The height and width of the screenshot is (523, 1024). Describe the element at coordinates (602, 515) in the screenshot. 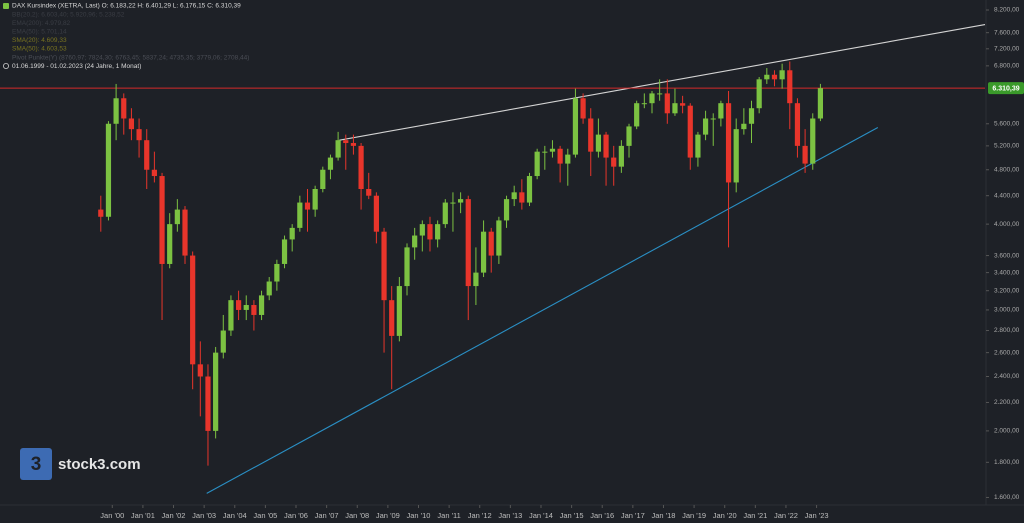

I see `x-tick-label: Jan '16` at that location.